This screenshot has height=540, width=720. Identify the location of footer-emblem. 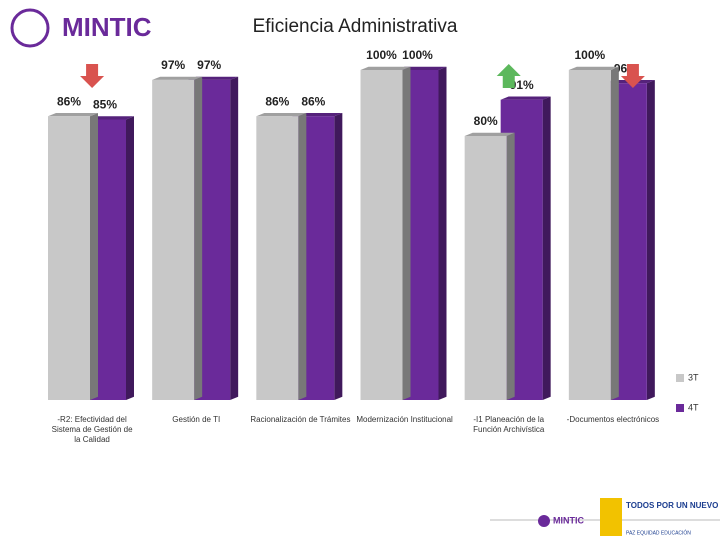
(544, 521).